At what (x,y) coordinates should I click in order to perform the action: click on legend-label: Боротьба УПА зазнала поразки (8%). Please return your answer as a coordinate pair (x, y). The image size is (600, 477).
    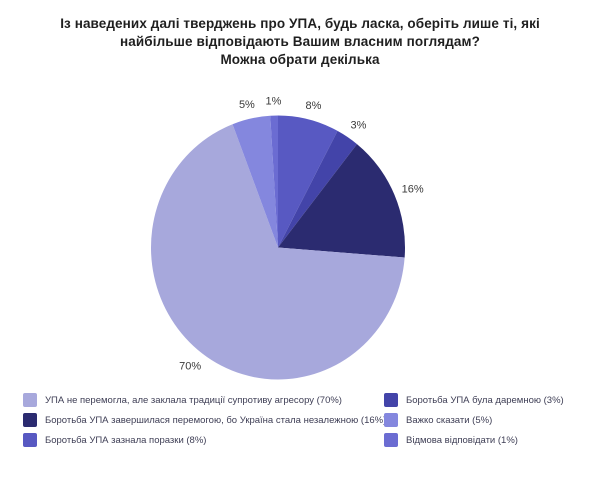
    Looking at the image, I should click on (126, 440).